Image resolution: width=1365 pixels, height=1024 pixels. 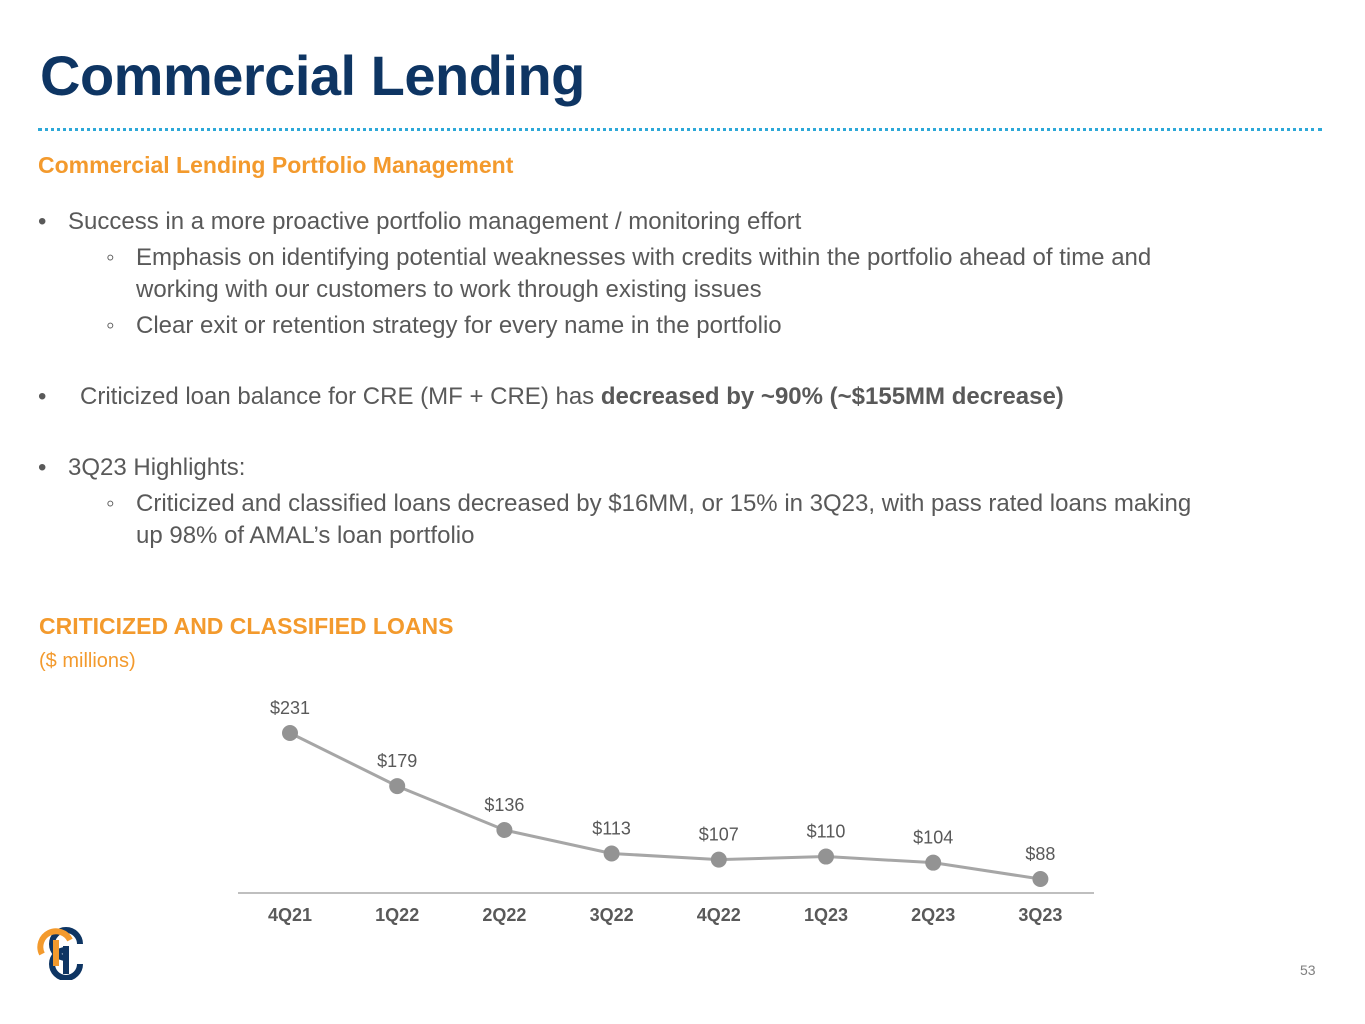 What do you see at coordinates (933, 915) in the screenshot?
I see `x-tick-label: 2Q23` at bounding box center [933, 915].